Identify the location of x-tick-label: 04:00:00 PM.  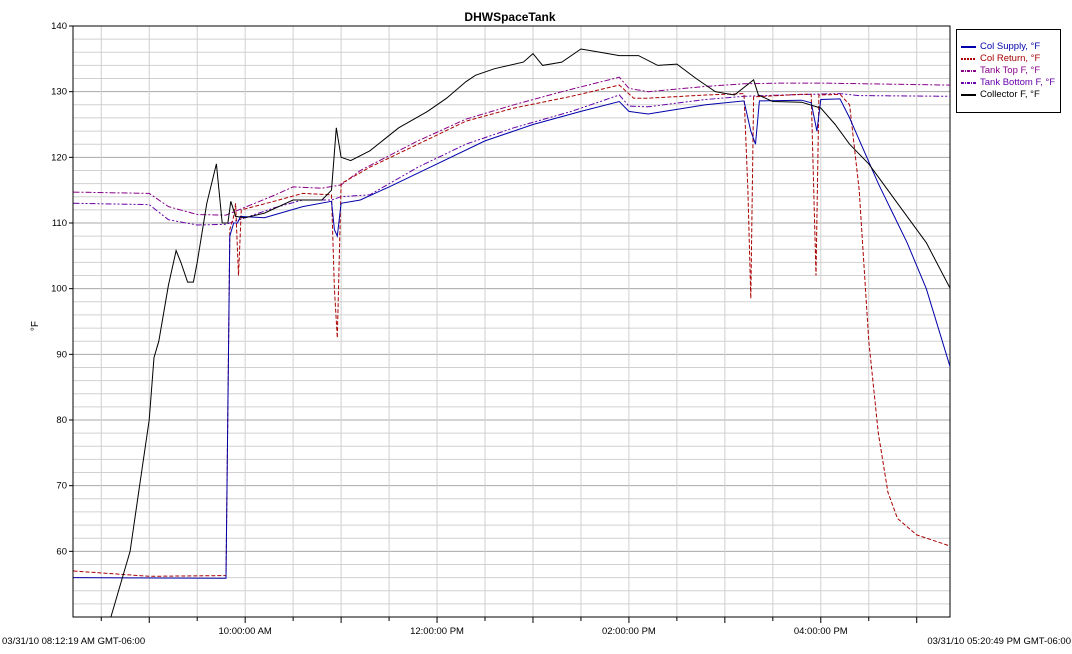
(821, 631).